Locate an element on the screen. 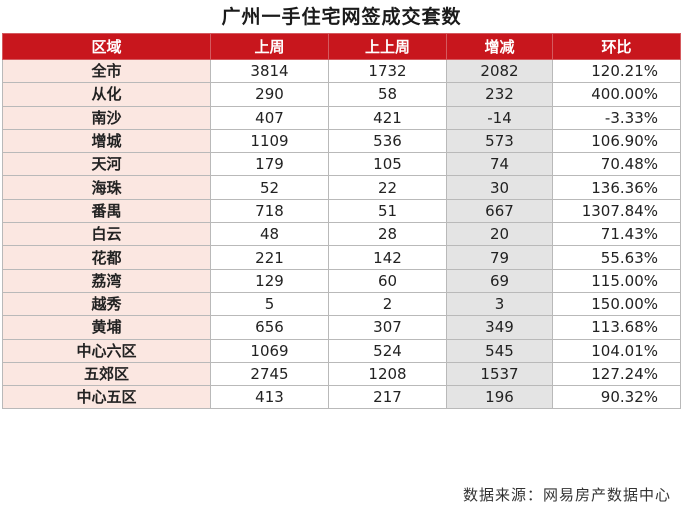  change-cell: 74 is located at coordinates (499, 164).